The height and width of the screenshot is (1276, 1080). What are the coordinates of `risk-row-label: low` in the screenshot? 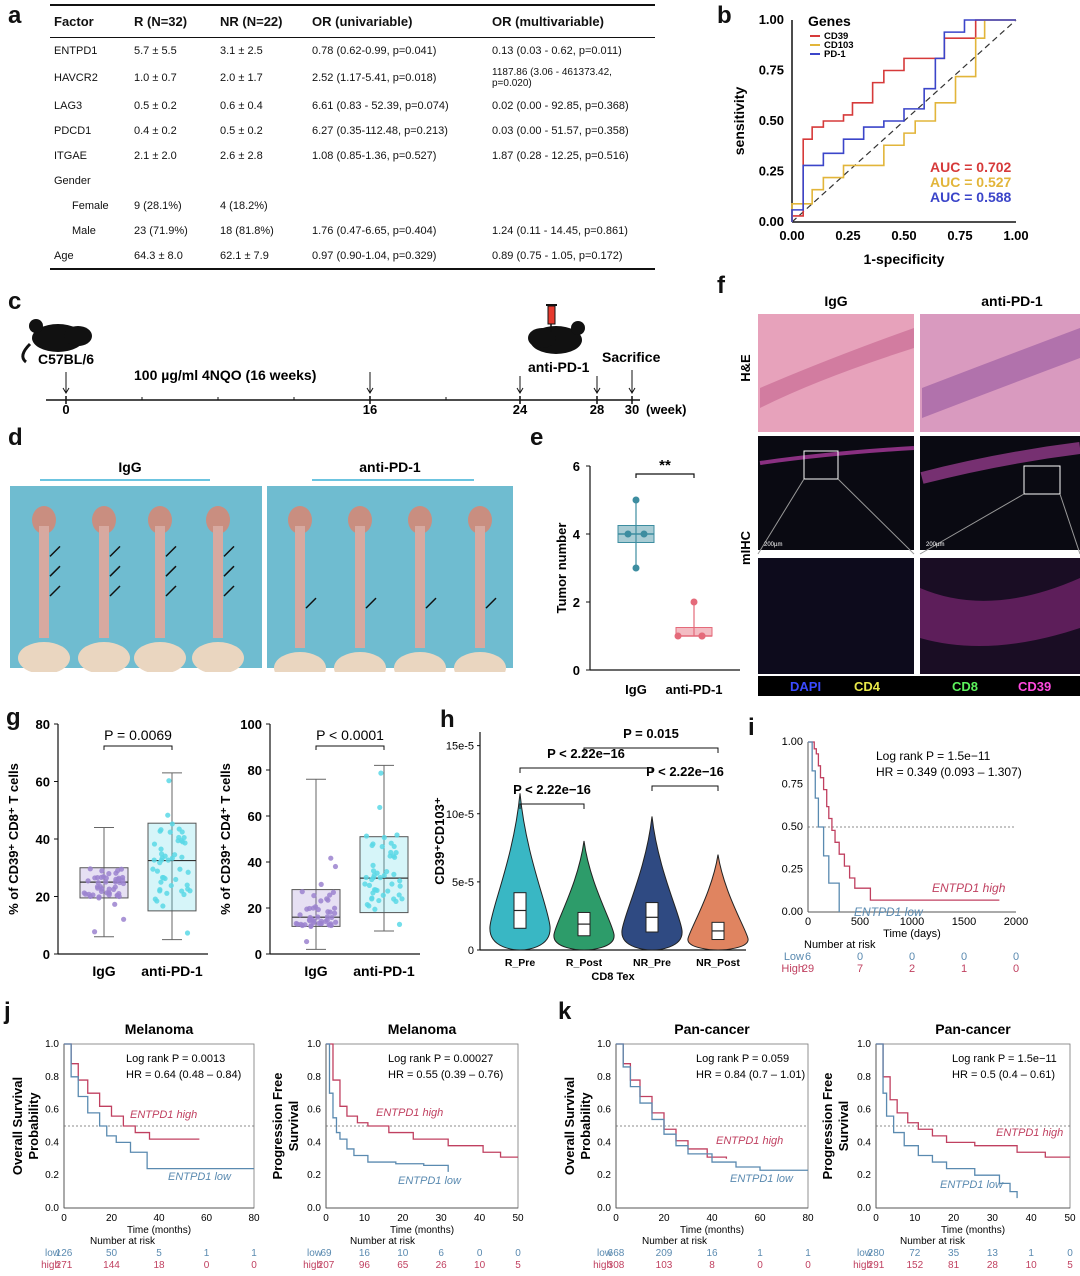 It's located at (315, 1253).